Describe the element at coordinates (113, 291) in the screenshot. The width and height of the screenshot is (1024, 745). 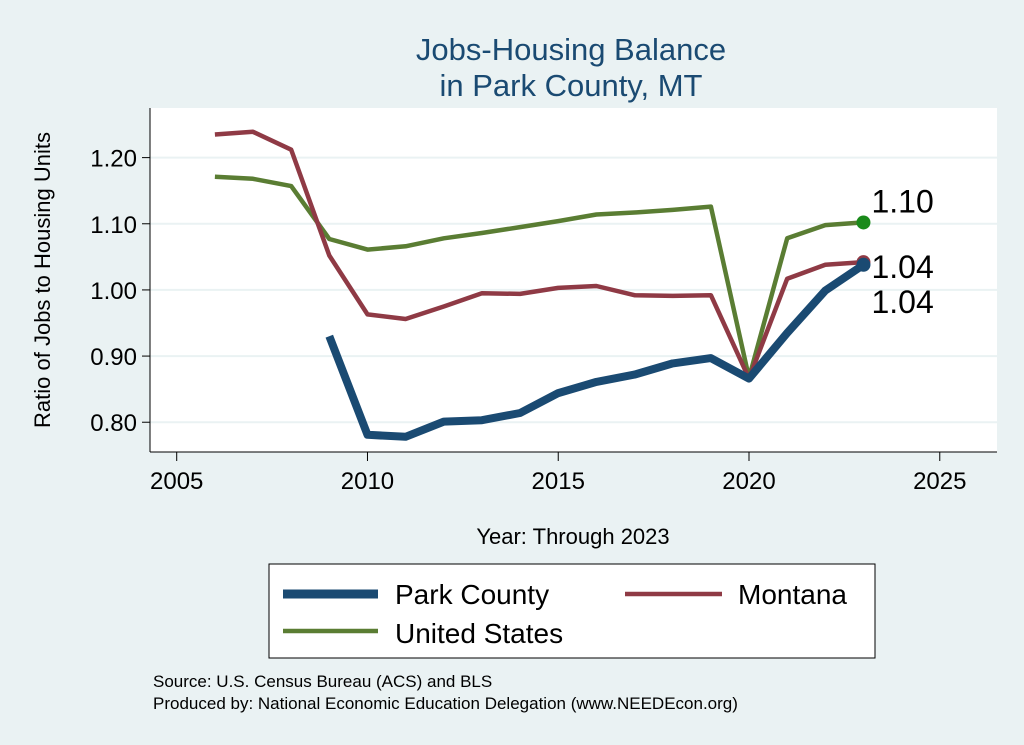
I see `y-tick-label: 1.00` at that location.